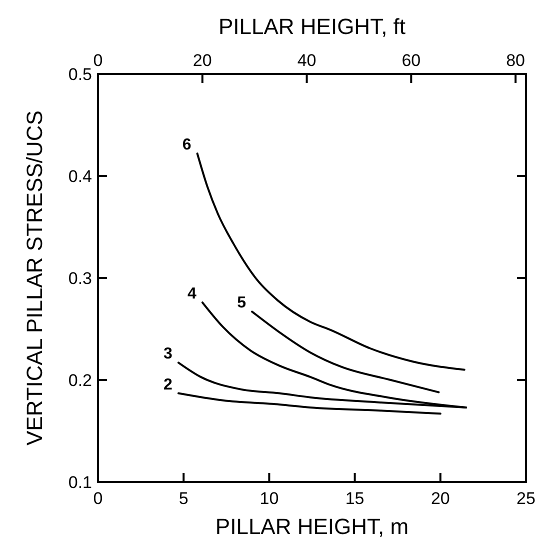  Describe the element at coordinates (192, 293) in the screenshot. I see `series-label: 4` at that location.